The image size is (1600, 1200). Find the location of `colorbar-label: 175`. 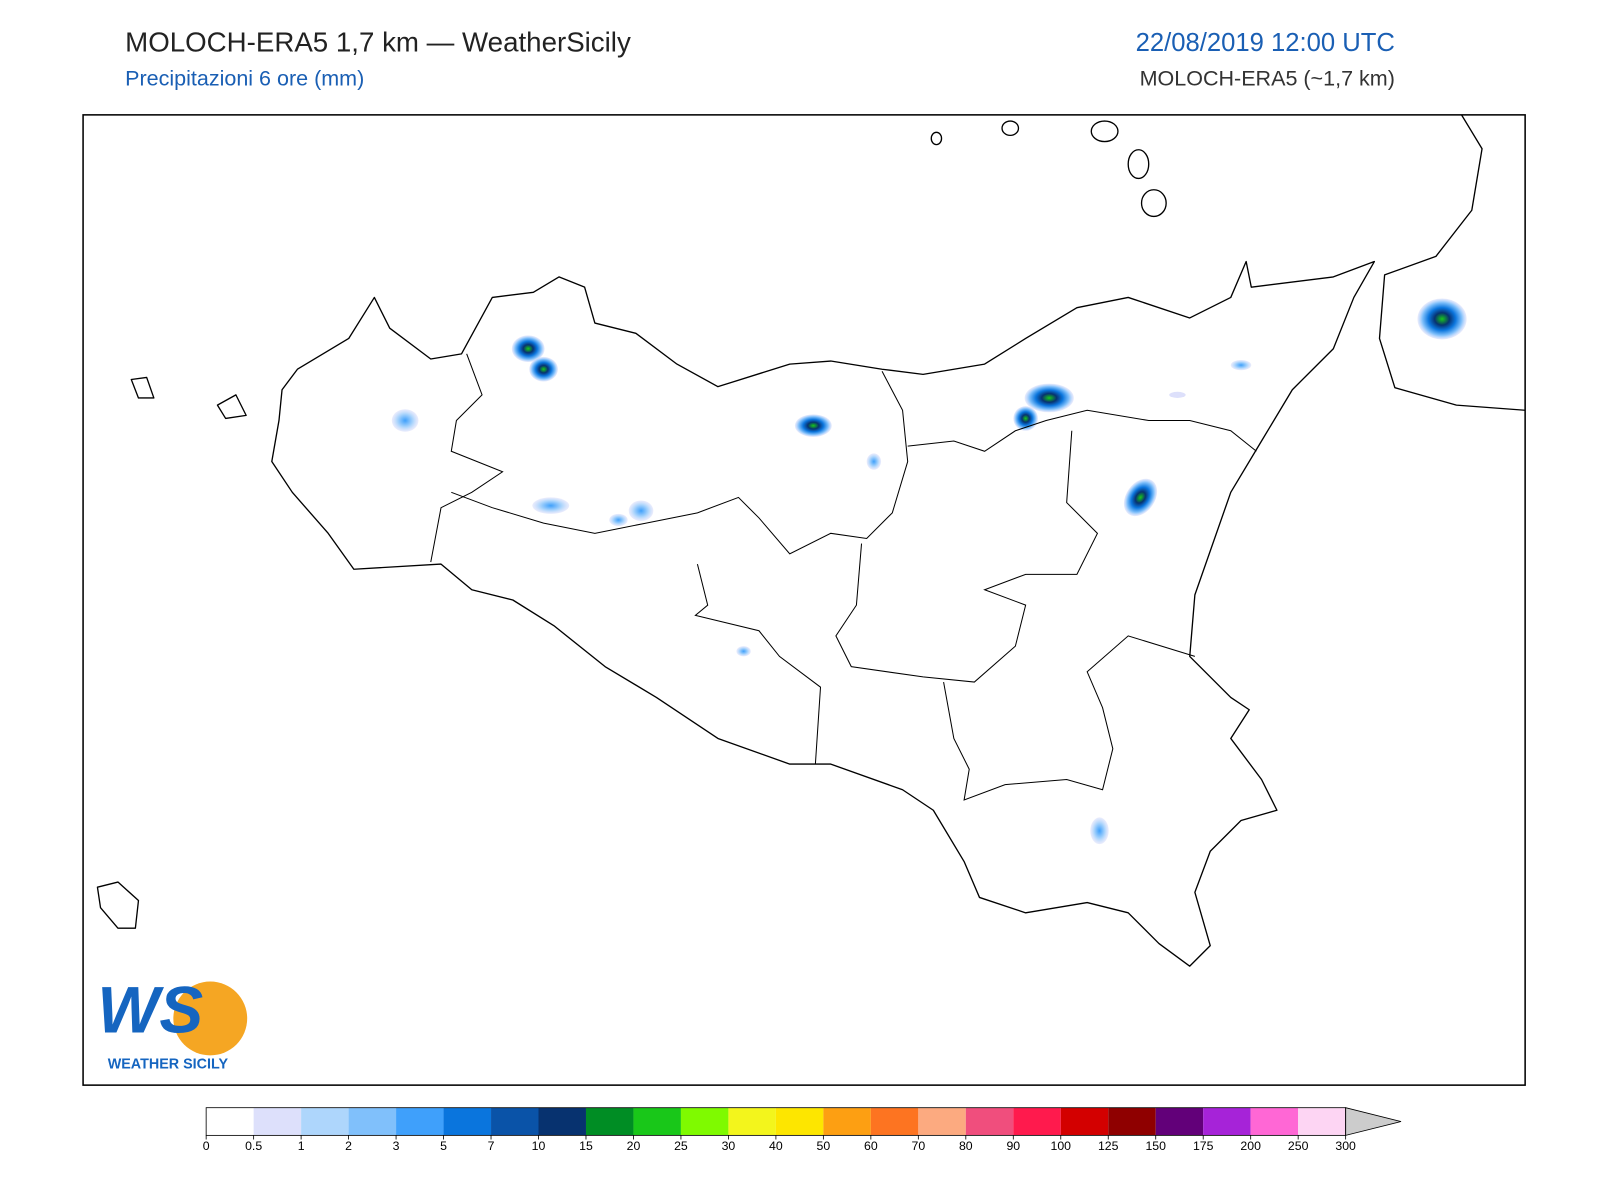

colorbar-label: 175 is located at coordinates (1203, 1146).